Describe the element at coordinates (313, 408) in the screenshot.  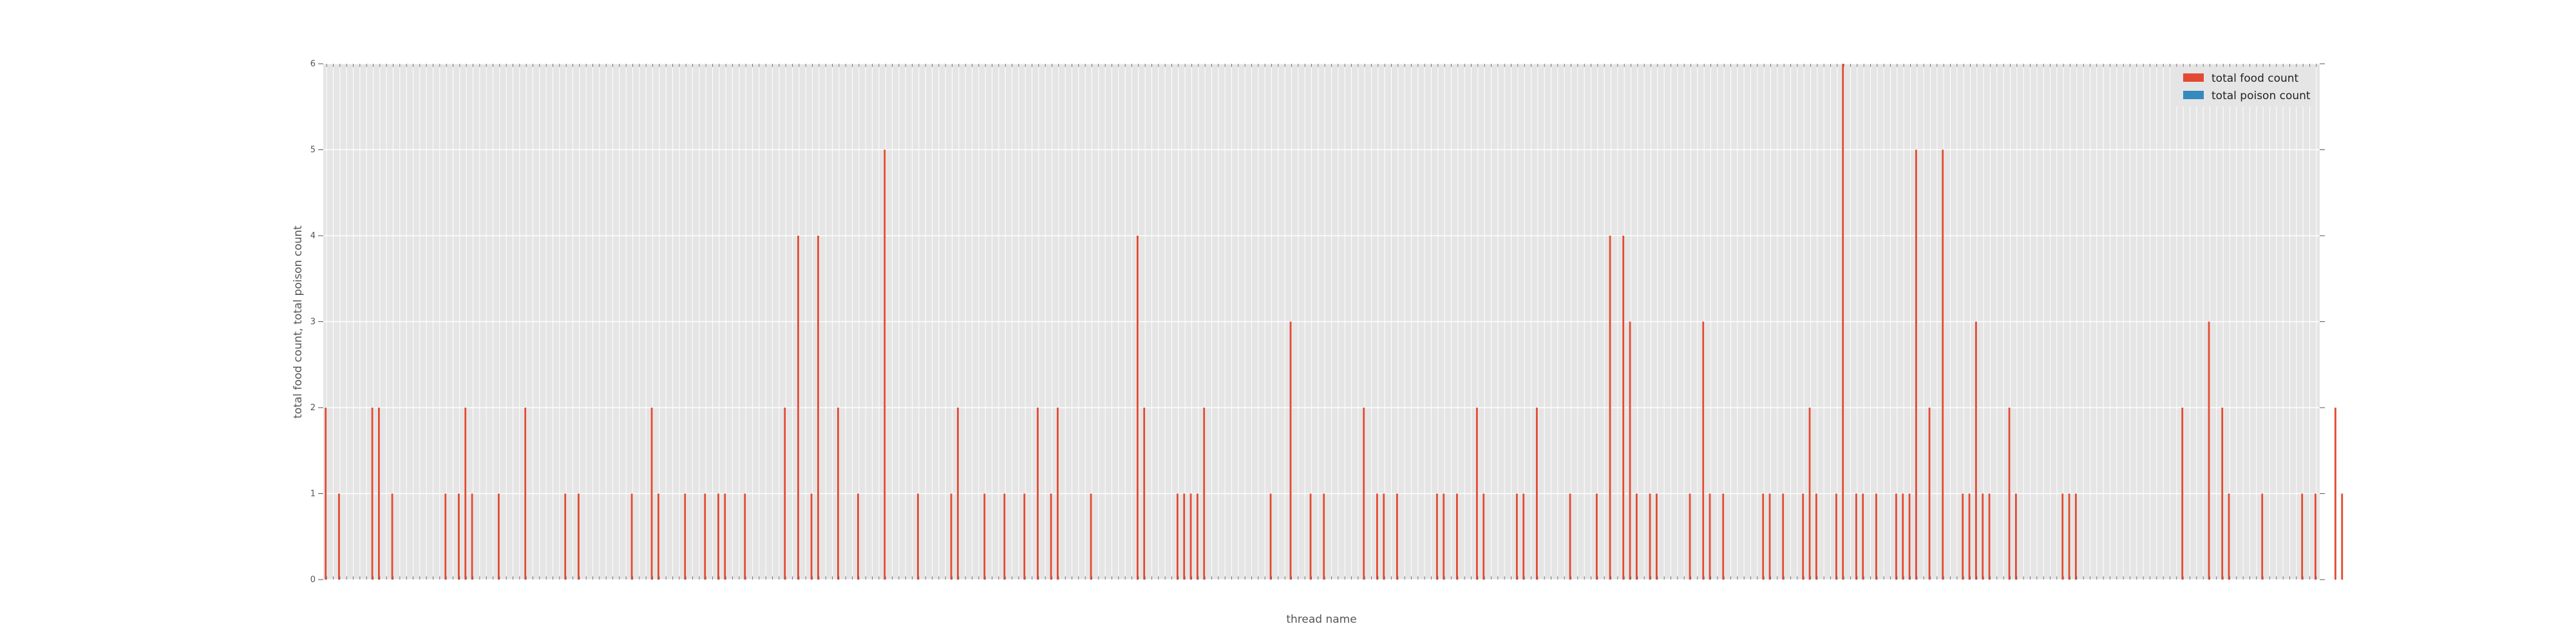
I see `y-tick-label: 2` at that location.